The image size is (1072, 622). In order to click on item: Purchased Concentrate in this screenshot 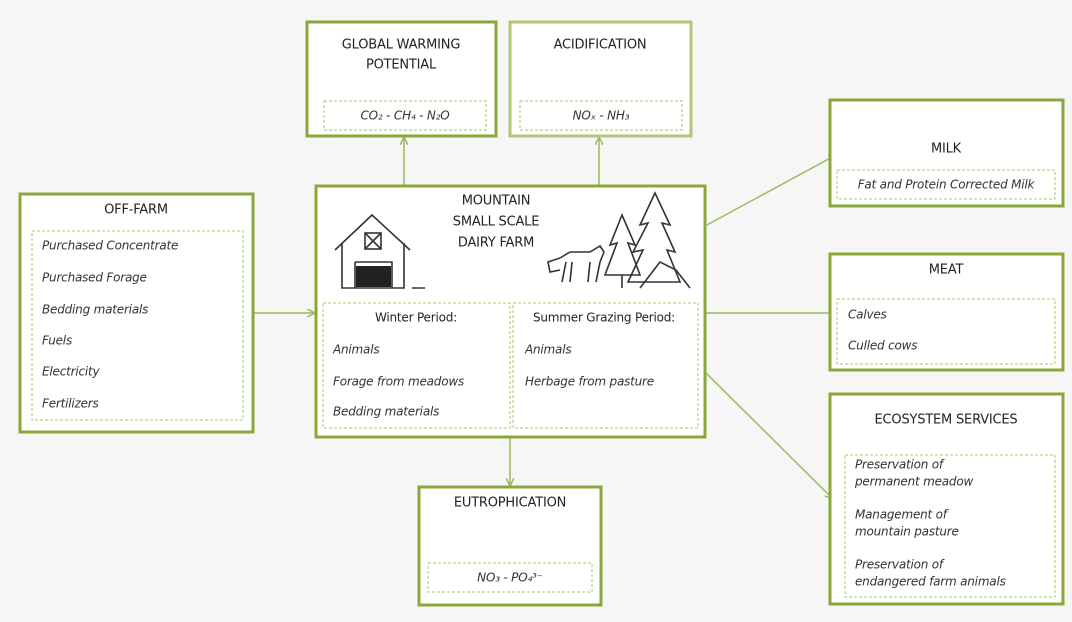, I will do `click(110, 246)`.